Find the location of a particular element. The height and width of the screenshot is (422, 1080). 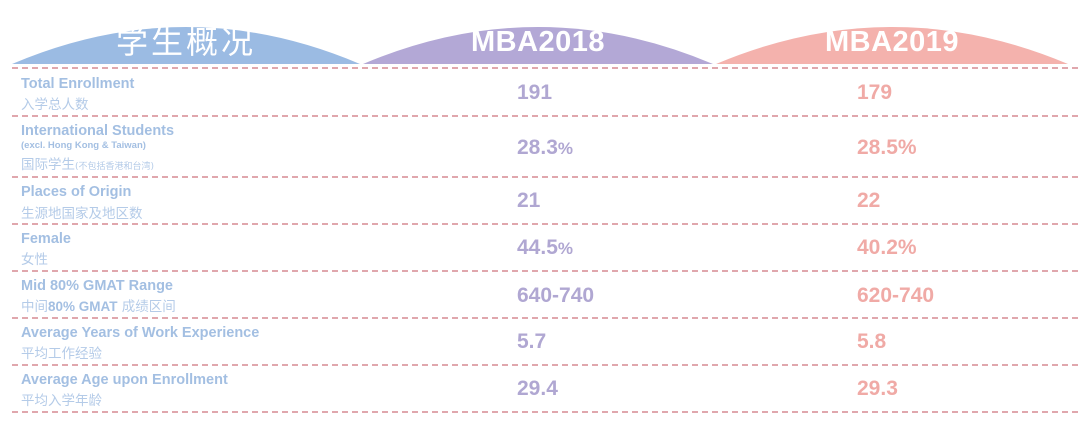

value-mba2018: 28.3% is located at coordinates (545, 148).